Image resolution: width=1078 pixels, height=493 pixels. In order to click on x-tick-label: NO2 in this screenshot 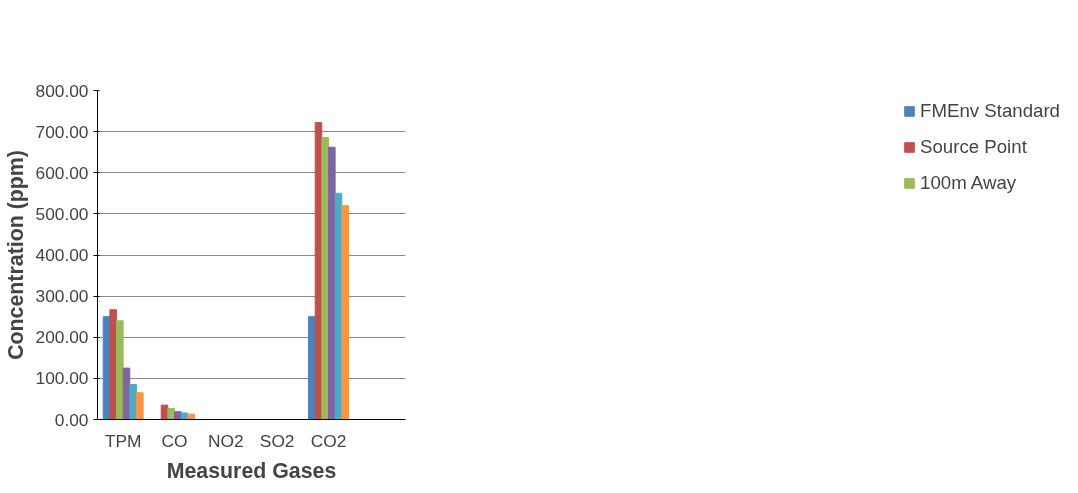, I will do `click(226, 440)`.